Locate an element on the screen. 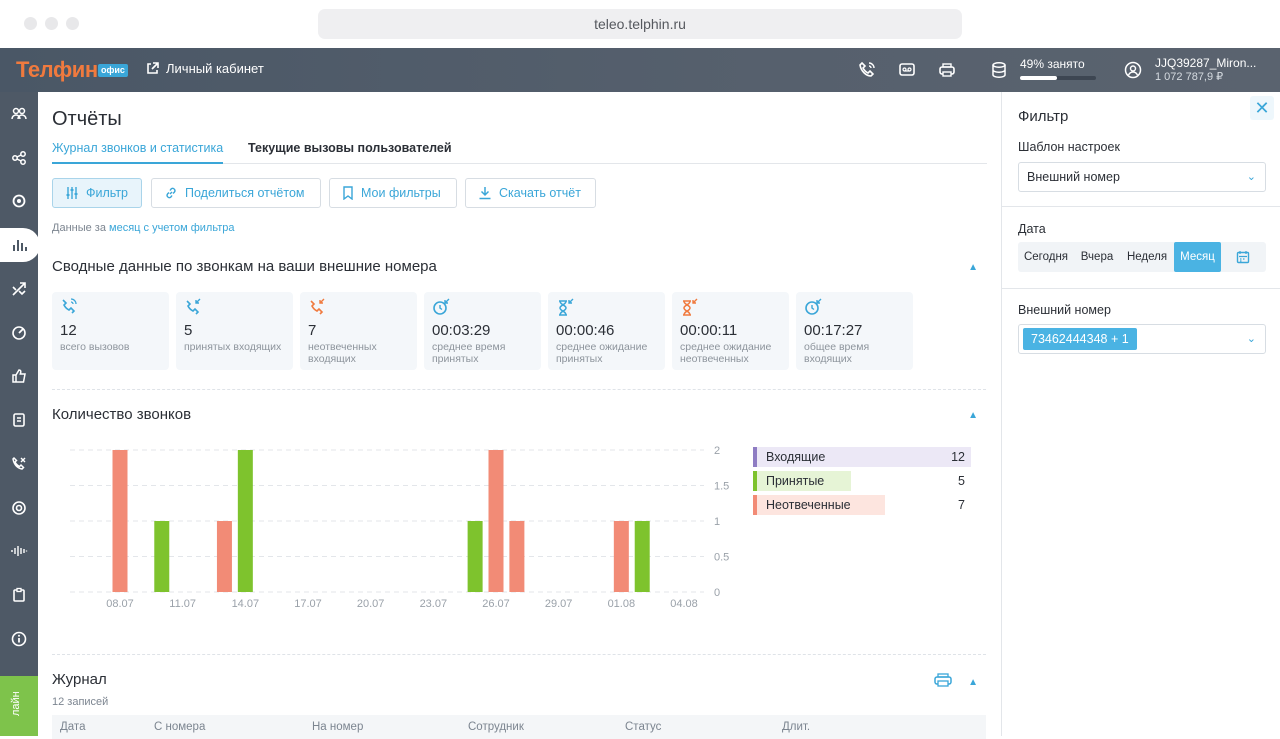  fax-icon is located at coordinates (947, 70).